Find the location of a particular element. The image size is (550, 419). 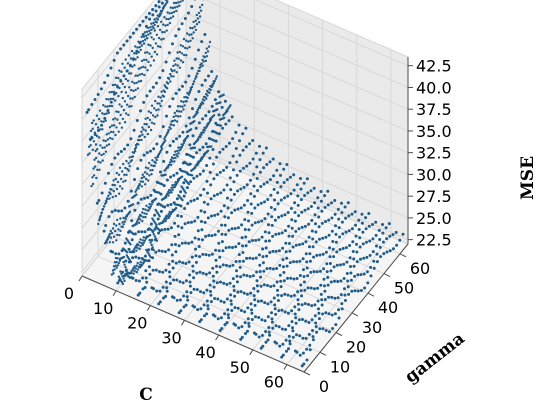

grid-line-gamma-floor is located at coordinates (209, 304).